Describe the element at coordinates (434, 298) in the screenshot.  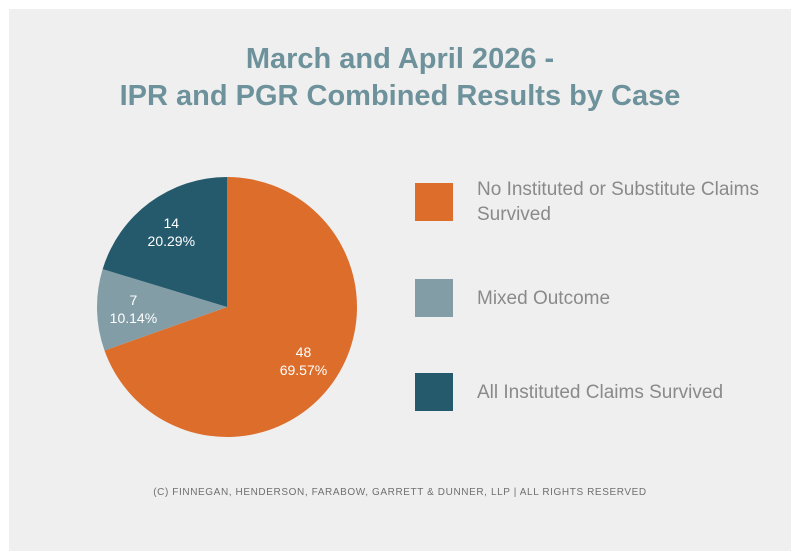
I see `legend-swatch-mixed-outcome` at that location.